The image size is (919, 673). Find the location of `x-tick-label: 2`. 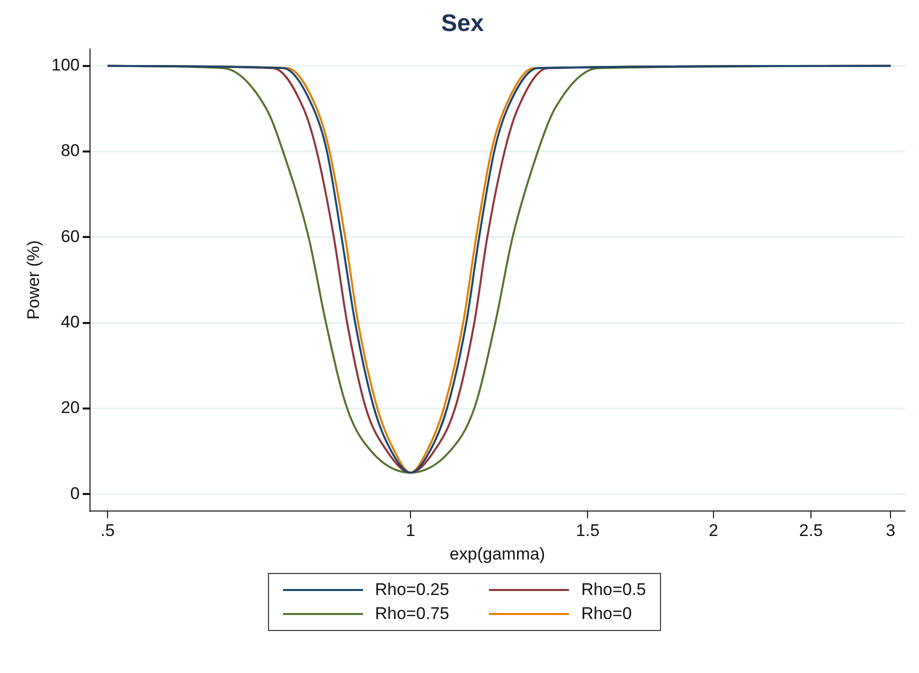

x-tick-label: 2 is located at coordinates (713, 530).